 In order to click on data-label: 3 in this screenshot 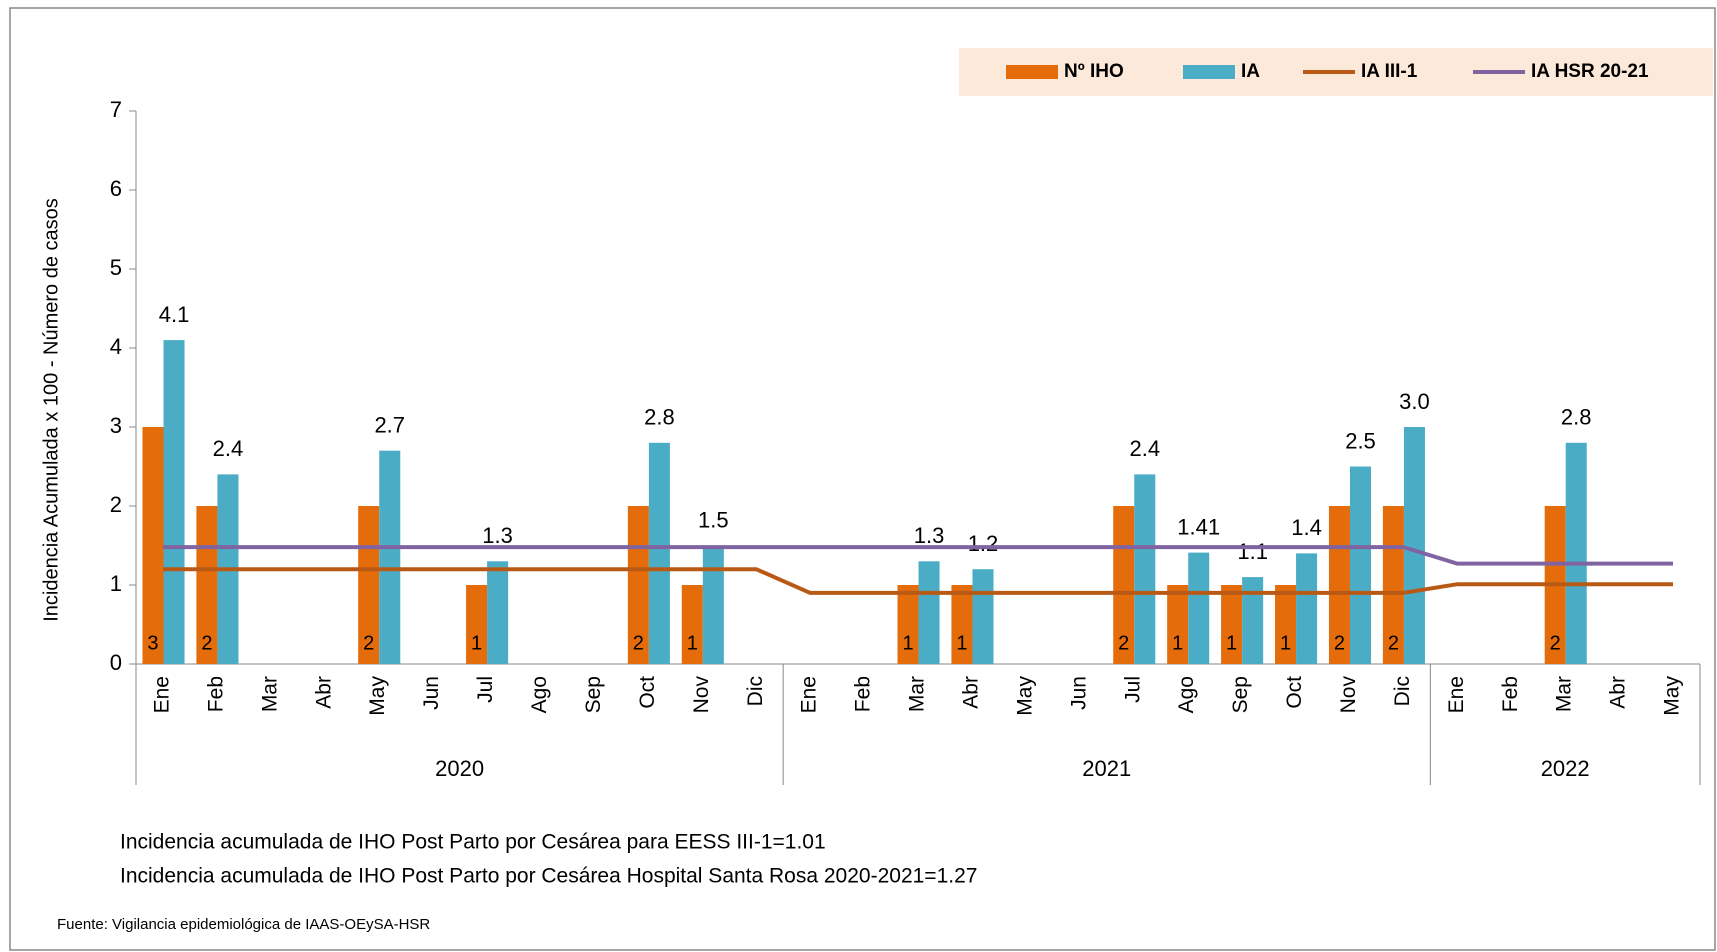, I will do `click(152, 643)`.